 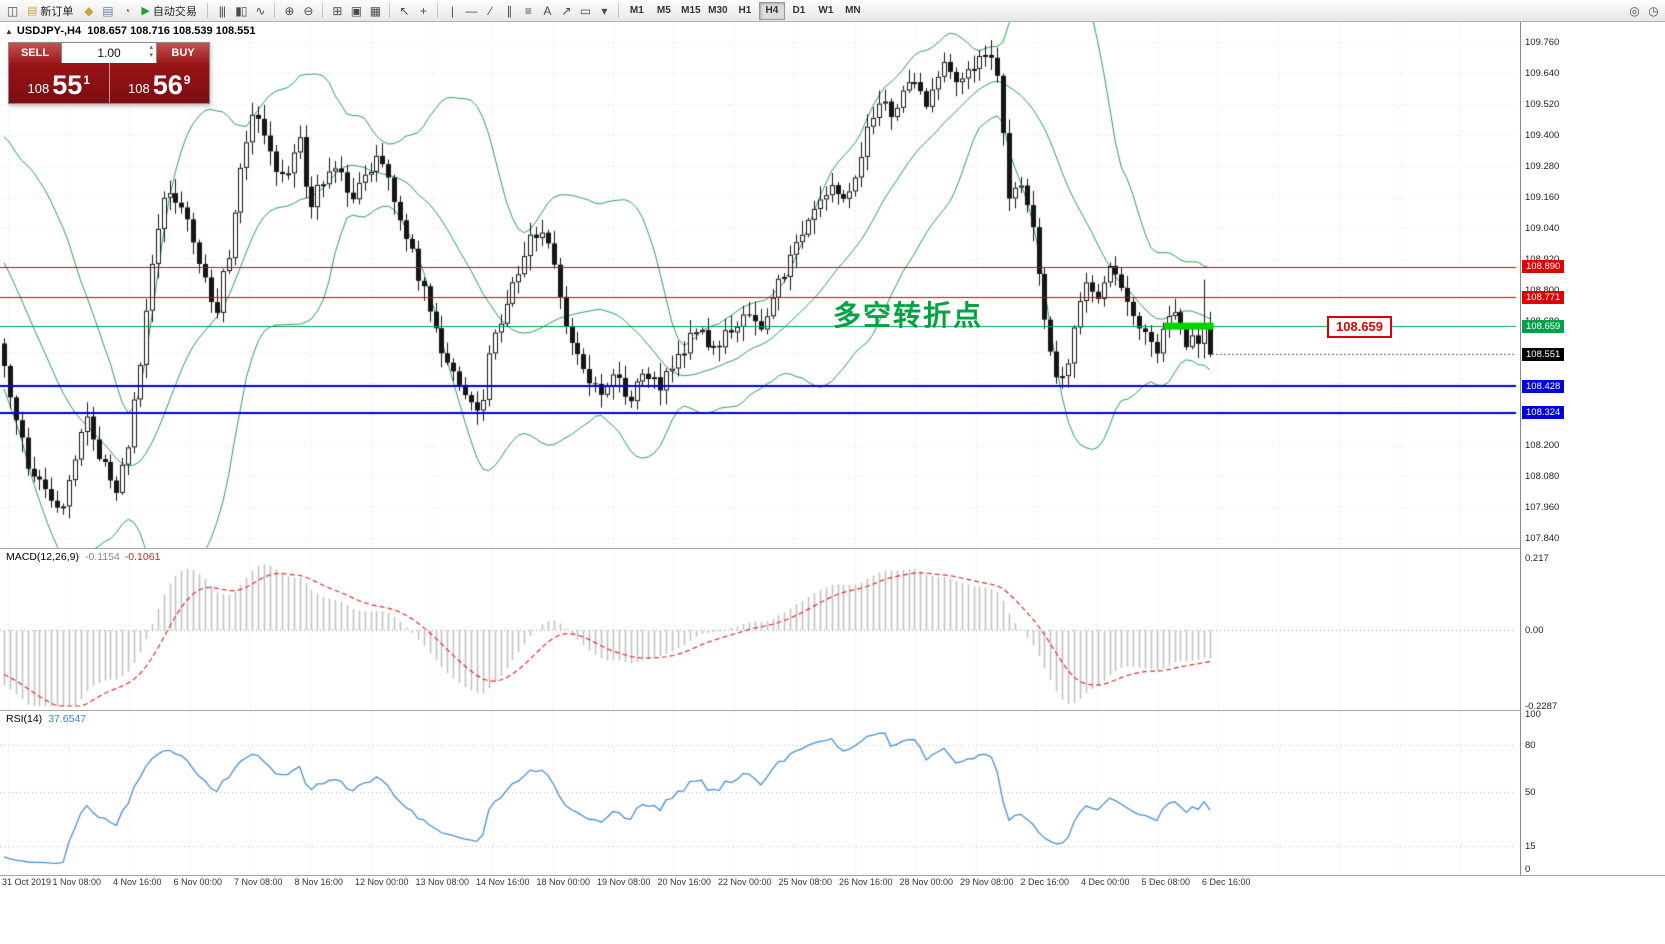 I want to click on arrow-object-icon: ↗, so click(x=566, y=10).